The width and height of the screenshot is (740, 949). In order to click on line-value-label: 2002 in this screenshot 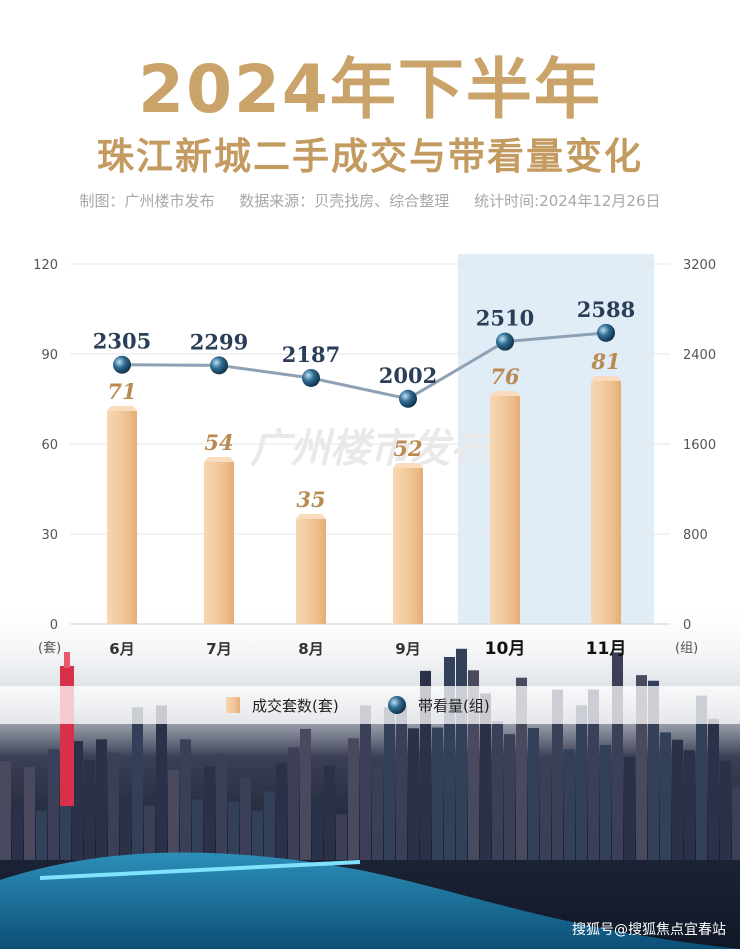, I will do `click(408, 375)`.